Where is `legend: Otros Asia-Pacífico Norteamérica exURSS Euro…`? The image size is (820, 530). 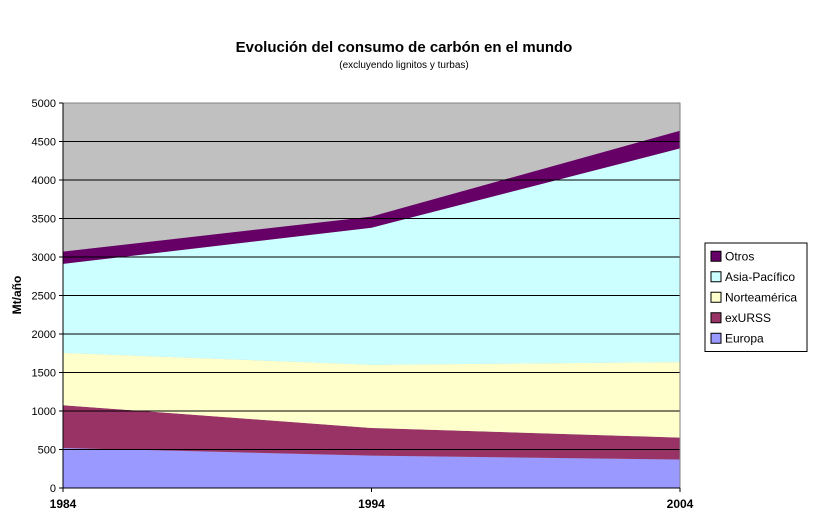
legend: Otros Asia-Pacífico Norteamérica exURSS Euro… is located at coordinates (756, 297).